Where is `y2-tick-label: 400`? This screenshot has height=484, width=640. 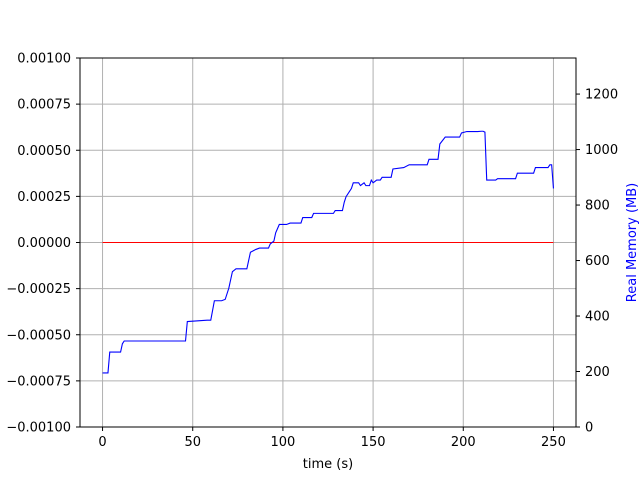 y2-tick-label: 400 is located at coordinates (597, 317).